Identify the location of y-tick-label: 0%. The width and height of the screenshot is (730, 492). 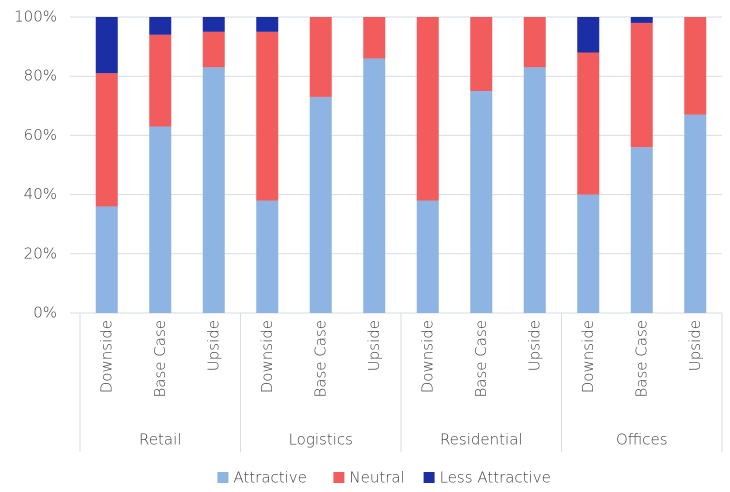
(45, 313).